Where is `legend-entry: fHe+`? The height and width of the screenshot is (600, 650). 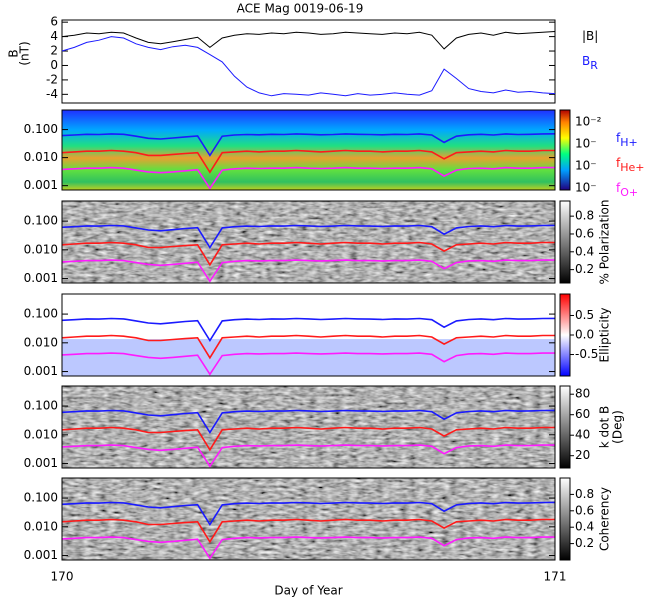 legend-entry: fHe+ is located at coordinates (630, 165).